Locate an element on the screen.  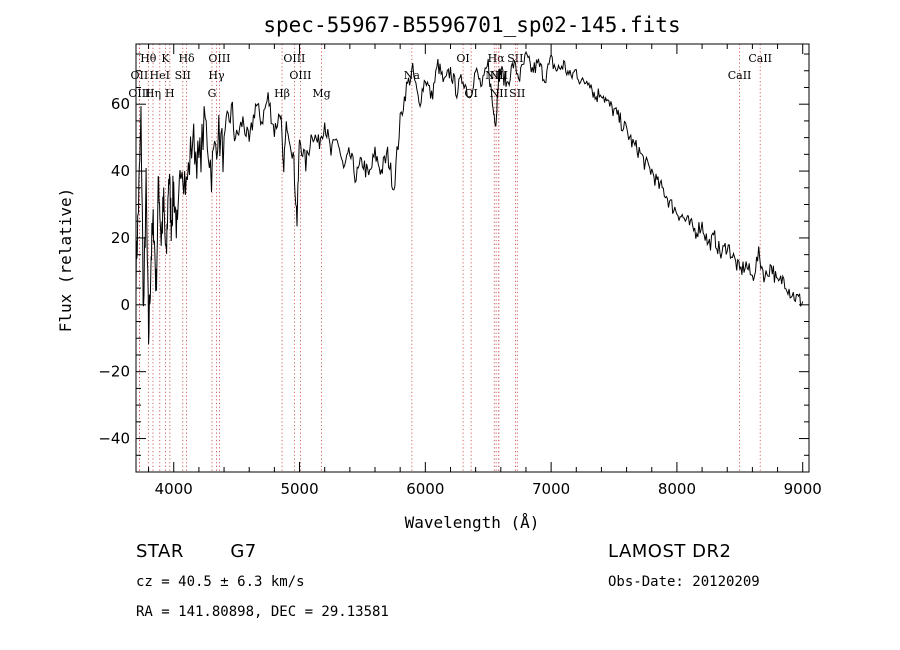
object-class: STAR G7 is located at coordinates (196, 551).